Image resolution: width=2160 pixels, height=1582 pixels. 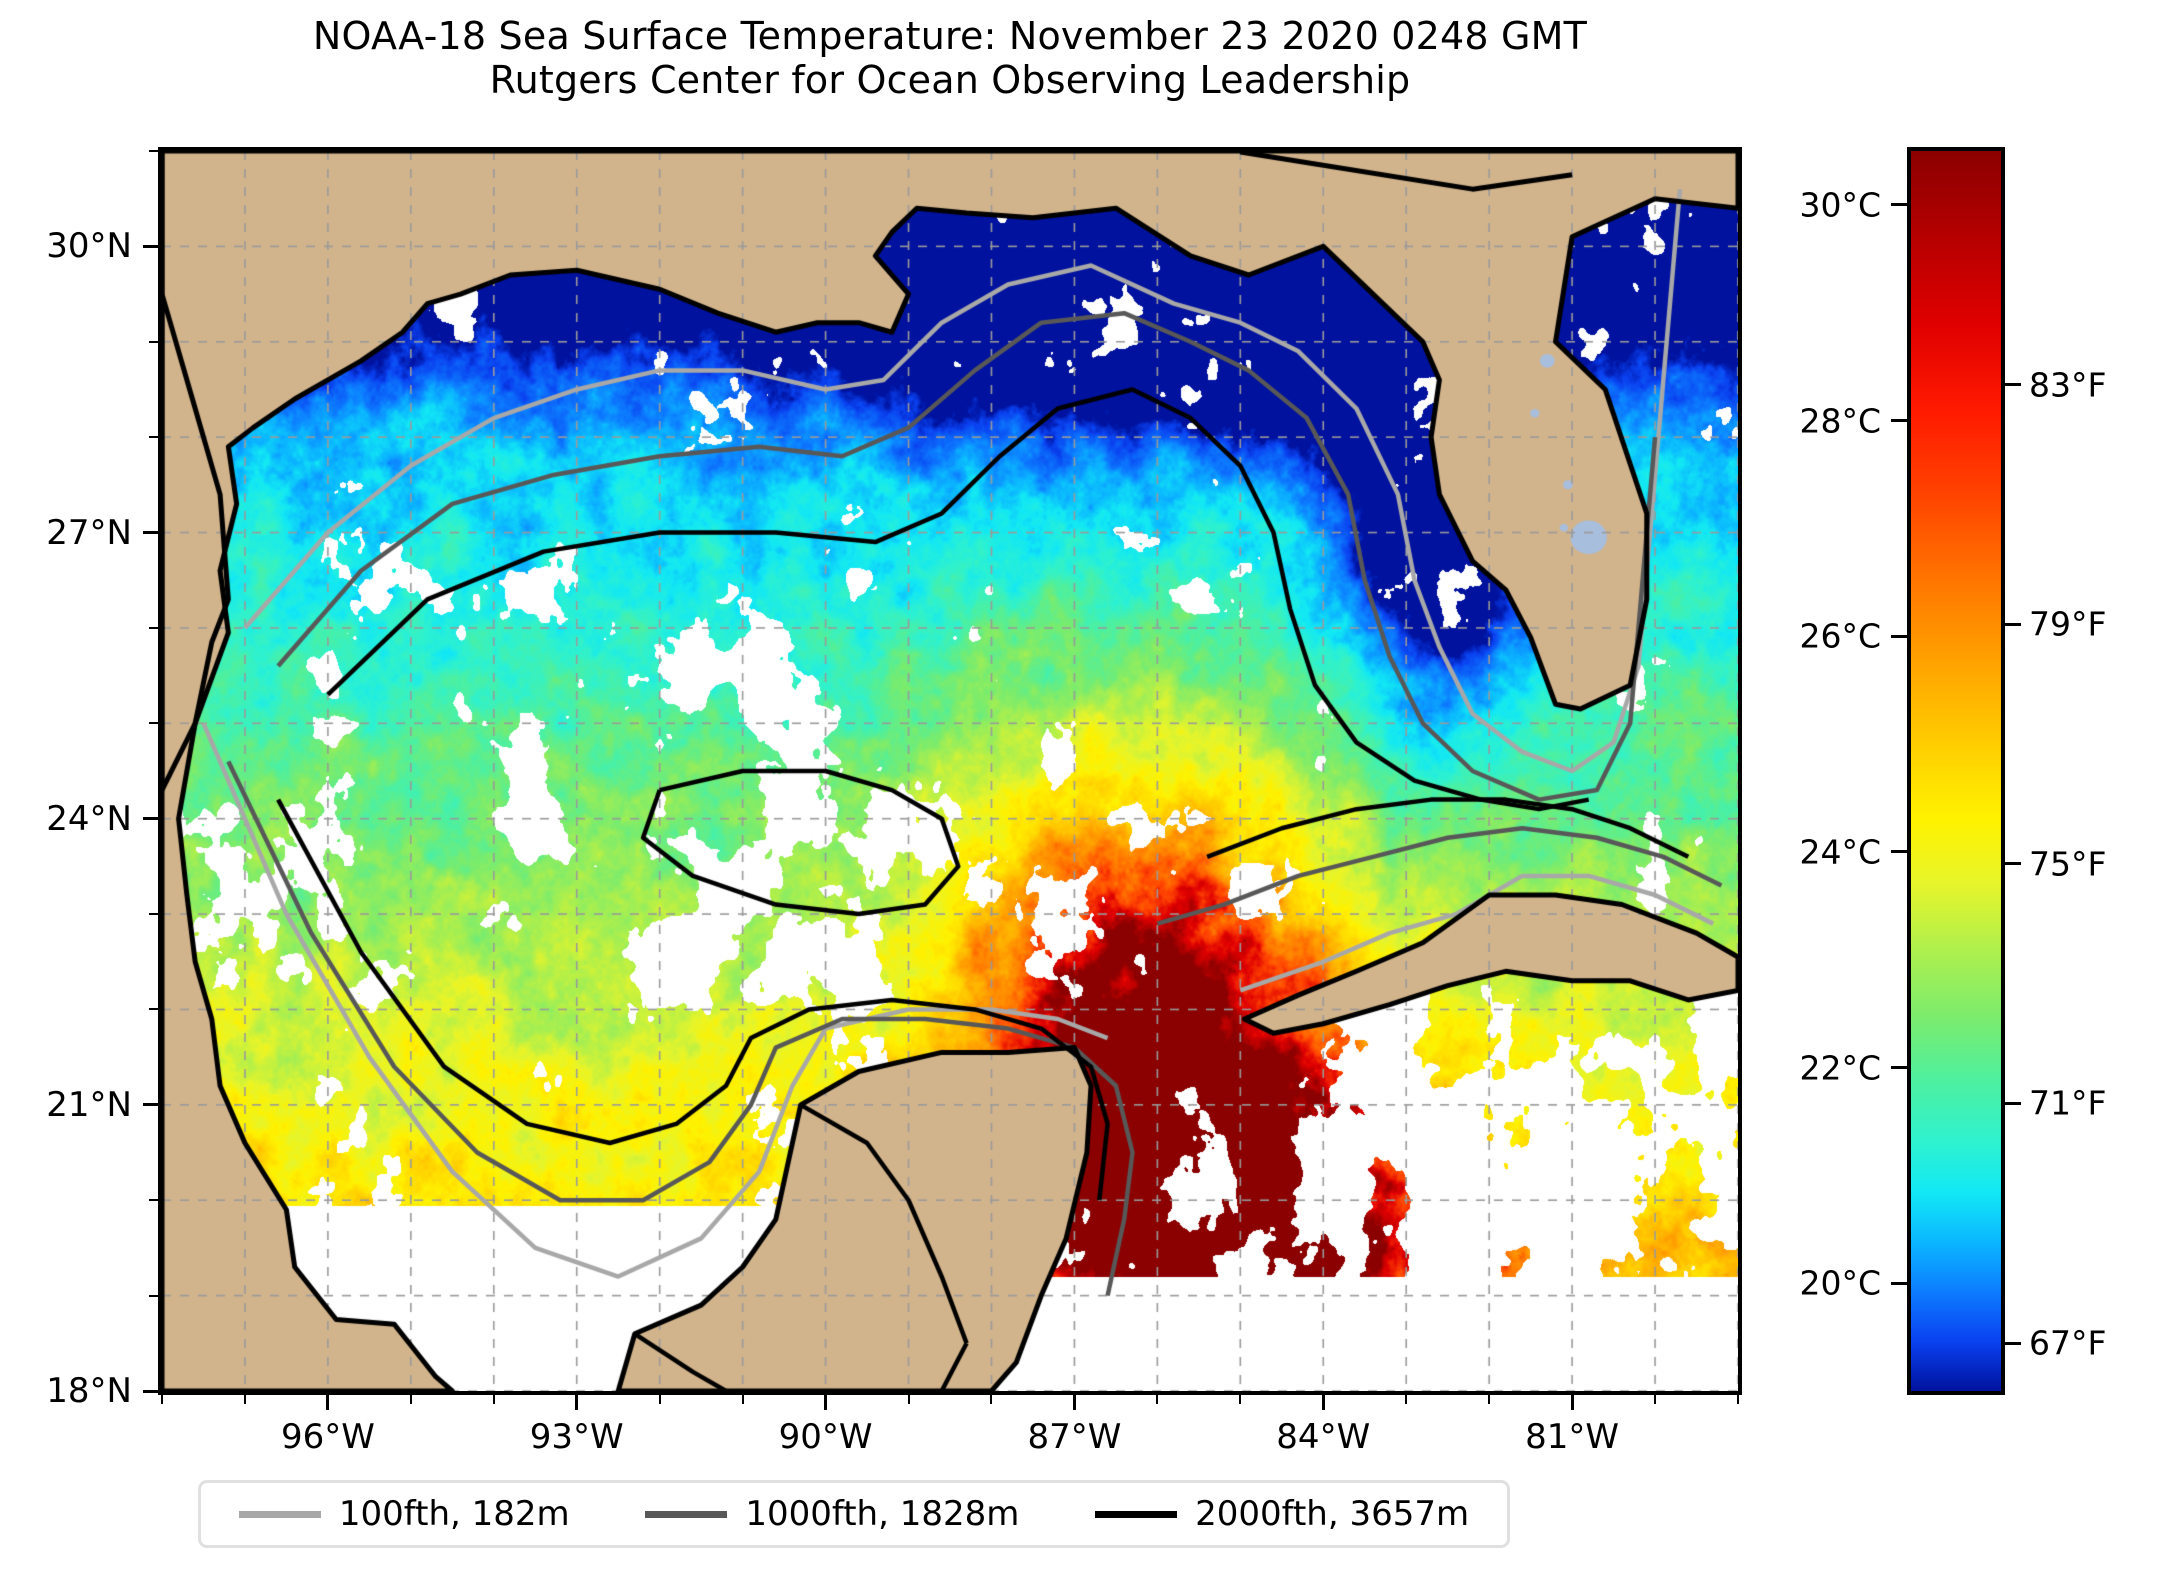 I want to click on y-axis-label: 30°N, so click(x=89, y=246).